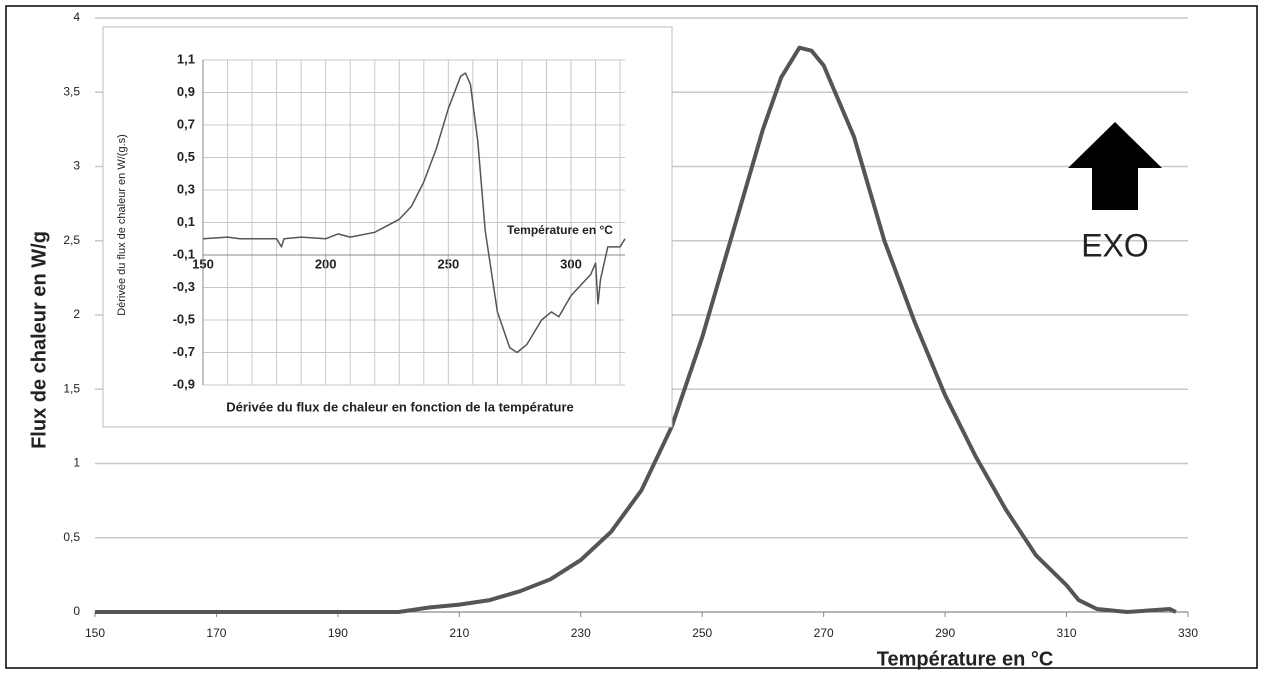 This screenshot has height=675, width=1264. Describe the element at coordinates (414, 213) in the screenshot. I see `data-line` at that location.